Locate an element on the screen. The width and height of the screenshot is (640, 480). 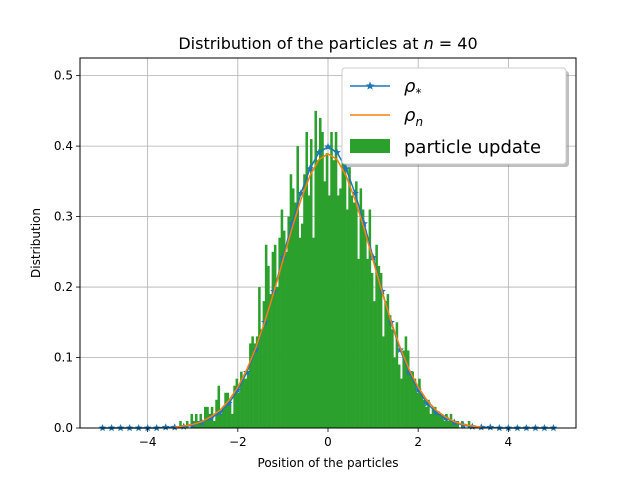
legend-rho-star-symbol: ρ is located at coordinates (410, 86).